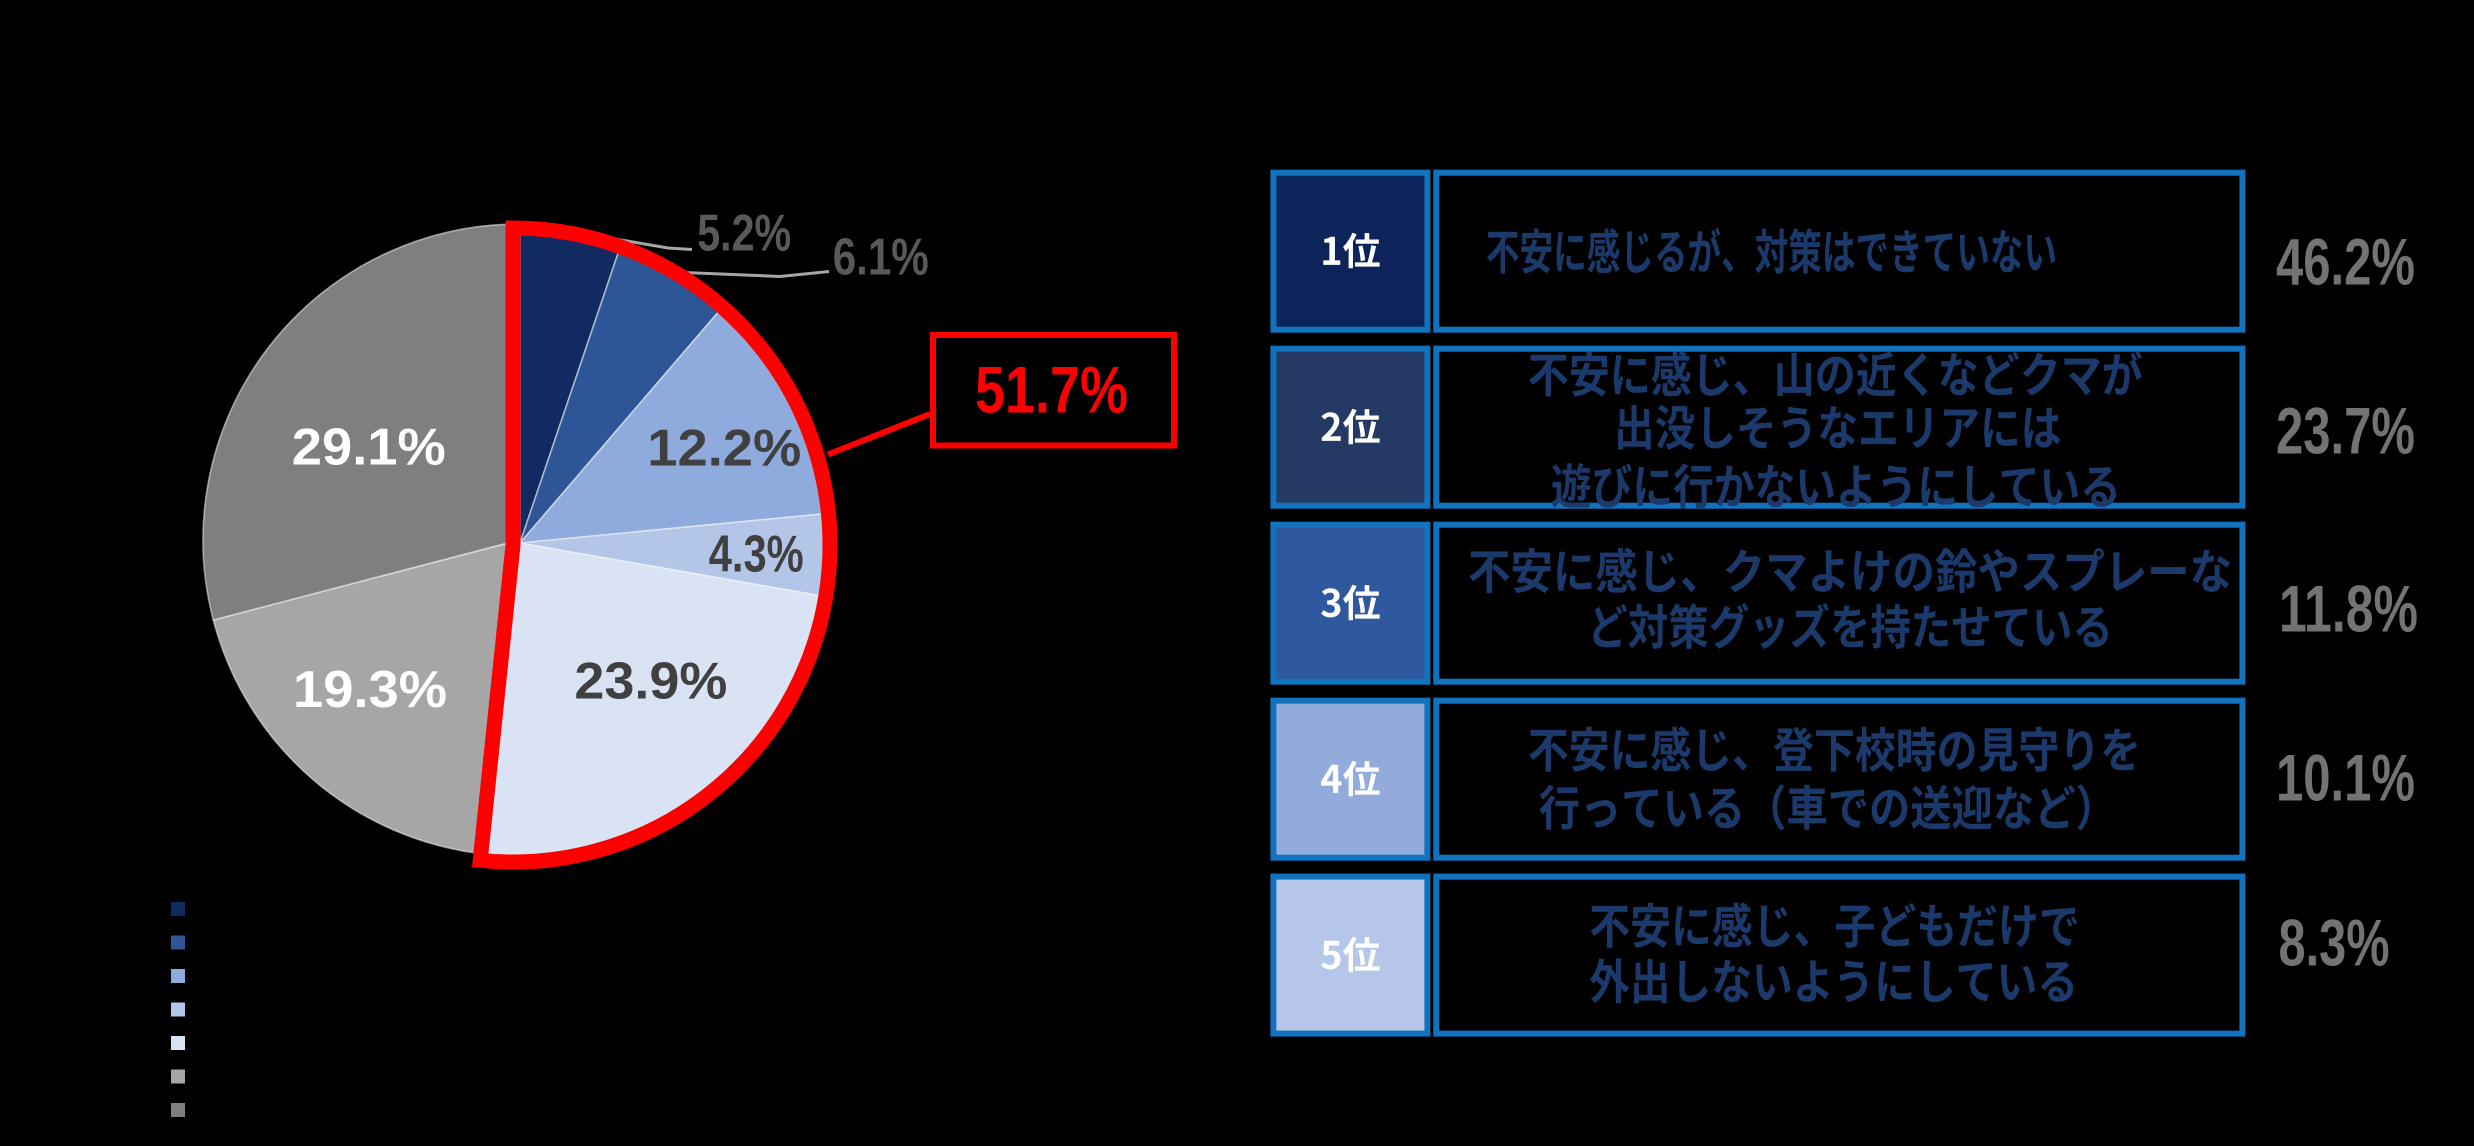  Describe the element at coordinates (881, 258) in the screenshot. I see `svg-text: 6.1%` at that location.